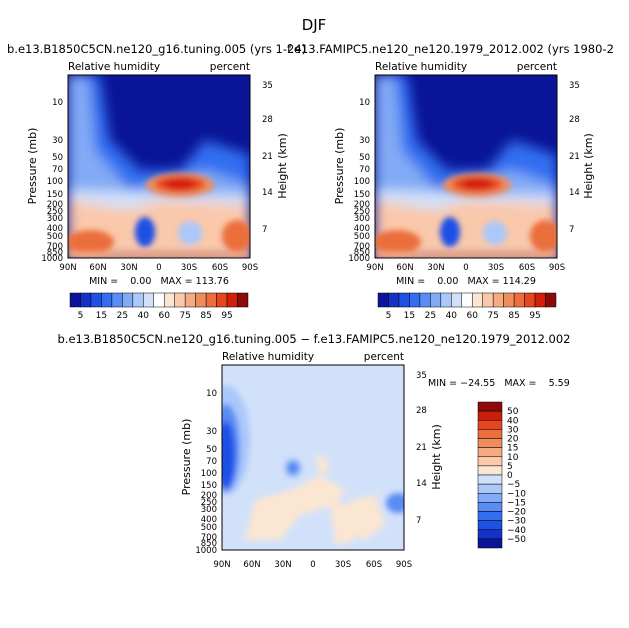  I want to click on y-tick: 400, so click(362, 229).